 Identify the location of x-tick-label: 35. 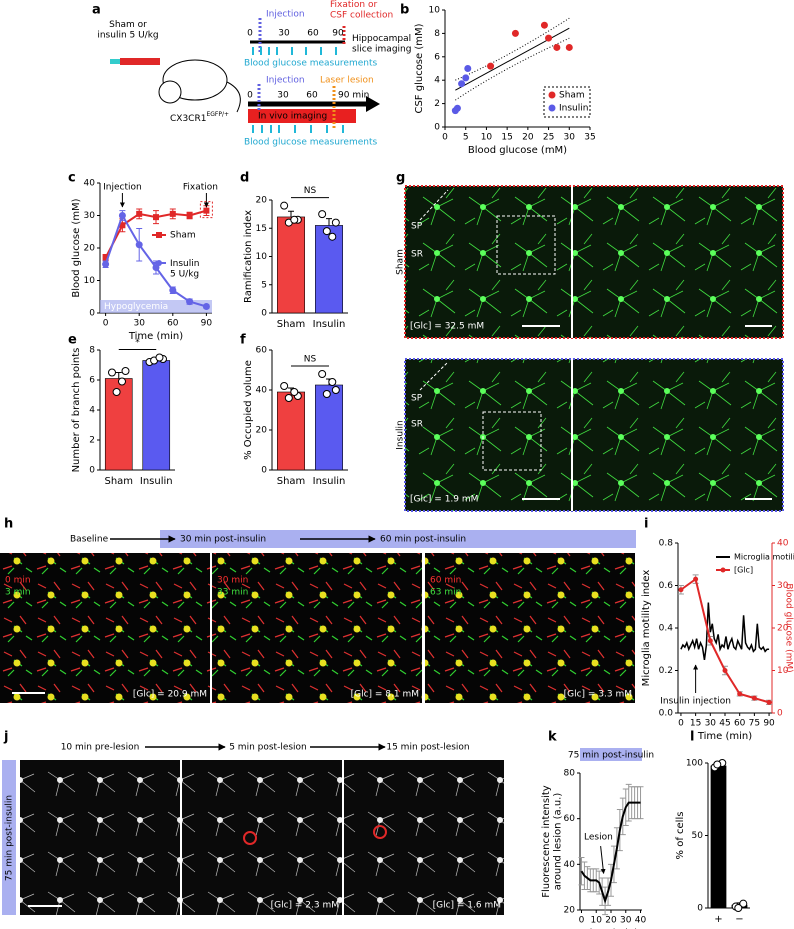
(589, 138).